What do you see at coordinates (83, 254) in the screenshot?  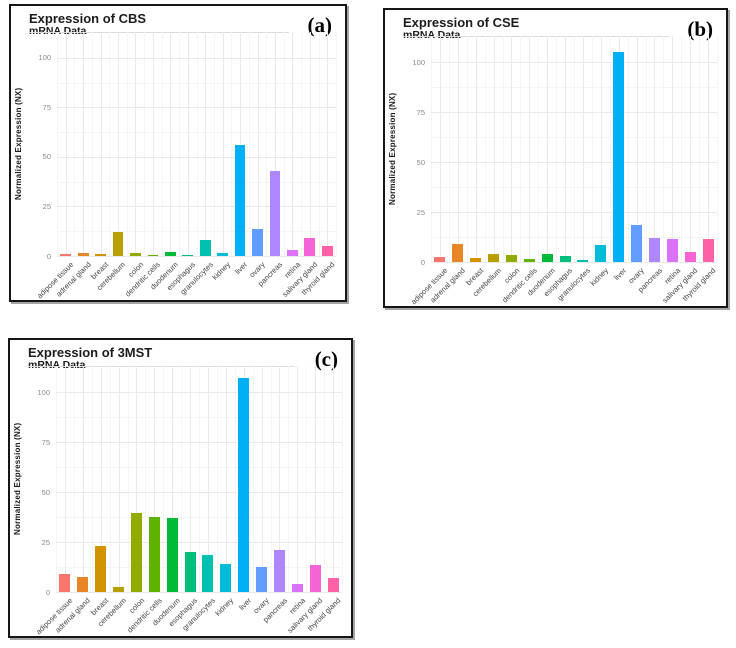 I see `bar-adrenal-gland` at bounding box center [83, 254].